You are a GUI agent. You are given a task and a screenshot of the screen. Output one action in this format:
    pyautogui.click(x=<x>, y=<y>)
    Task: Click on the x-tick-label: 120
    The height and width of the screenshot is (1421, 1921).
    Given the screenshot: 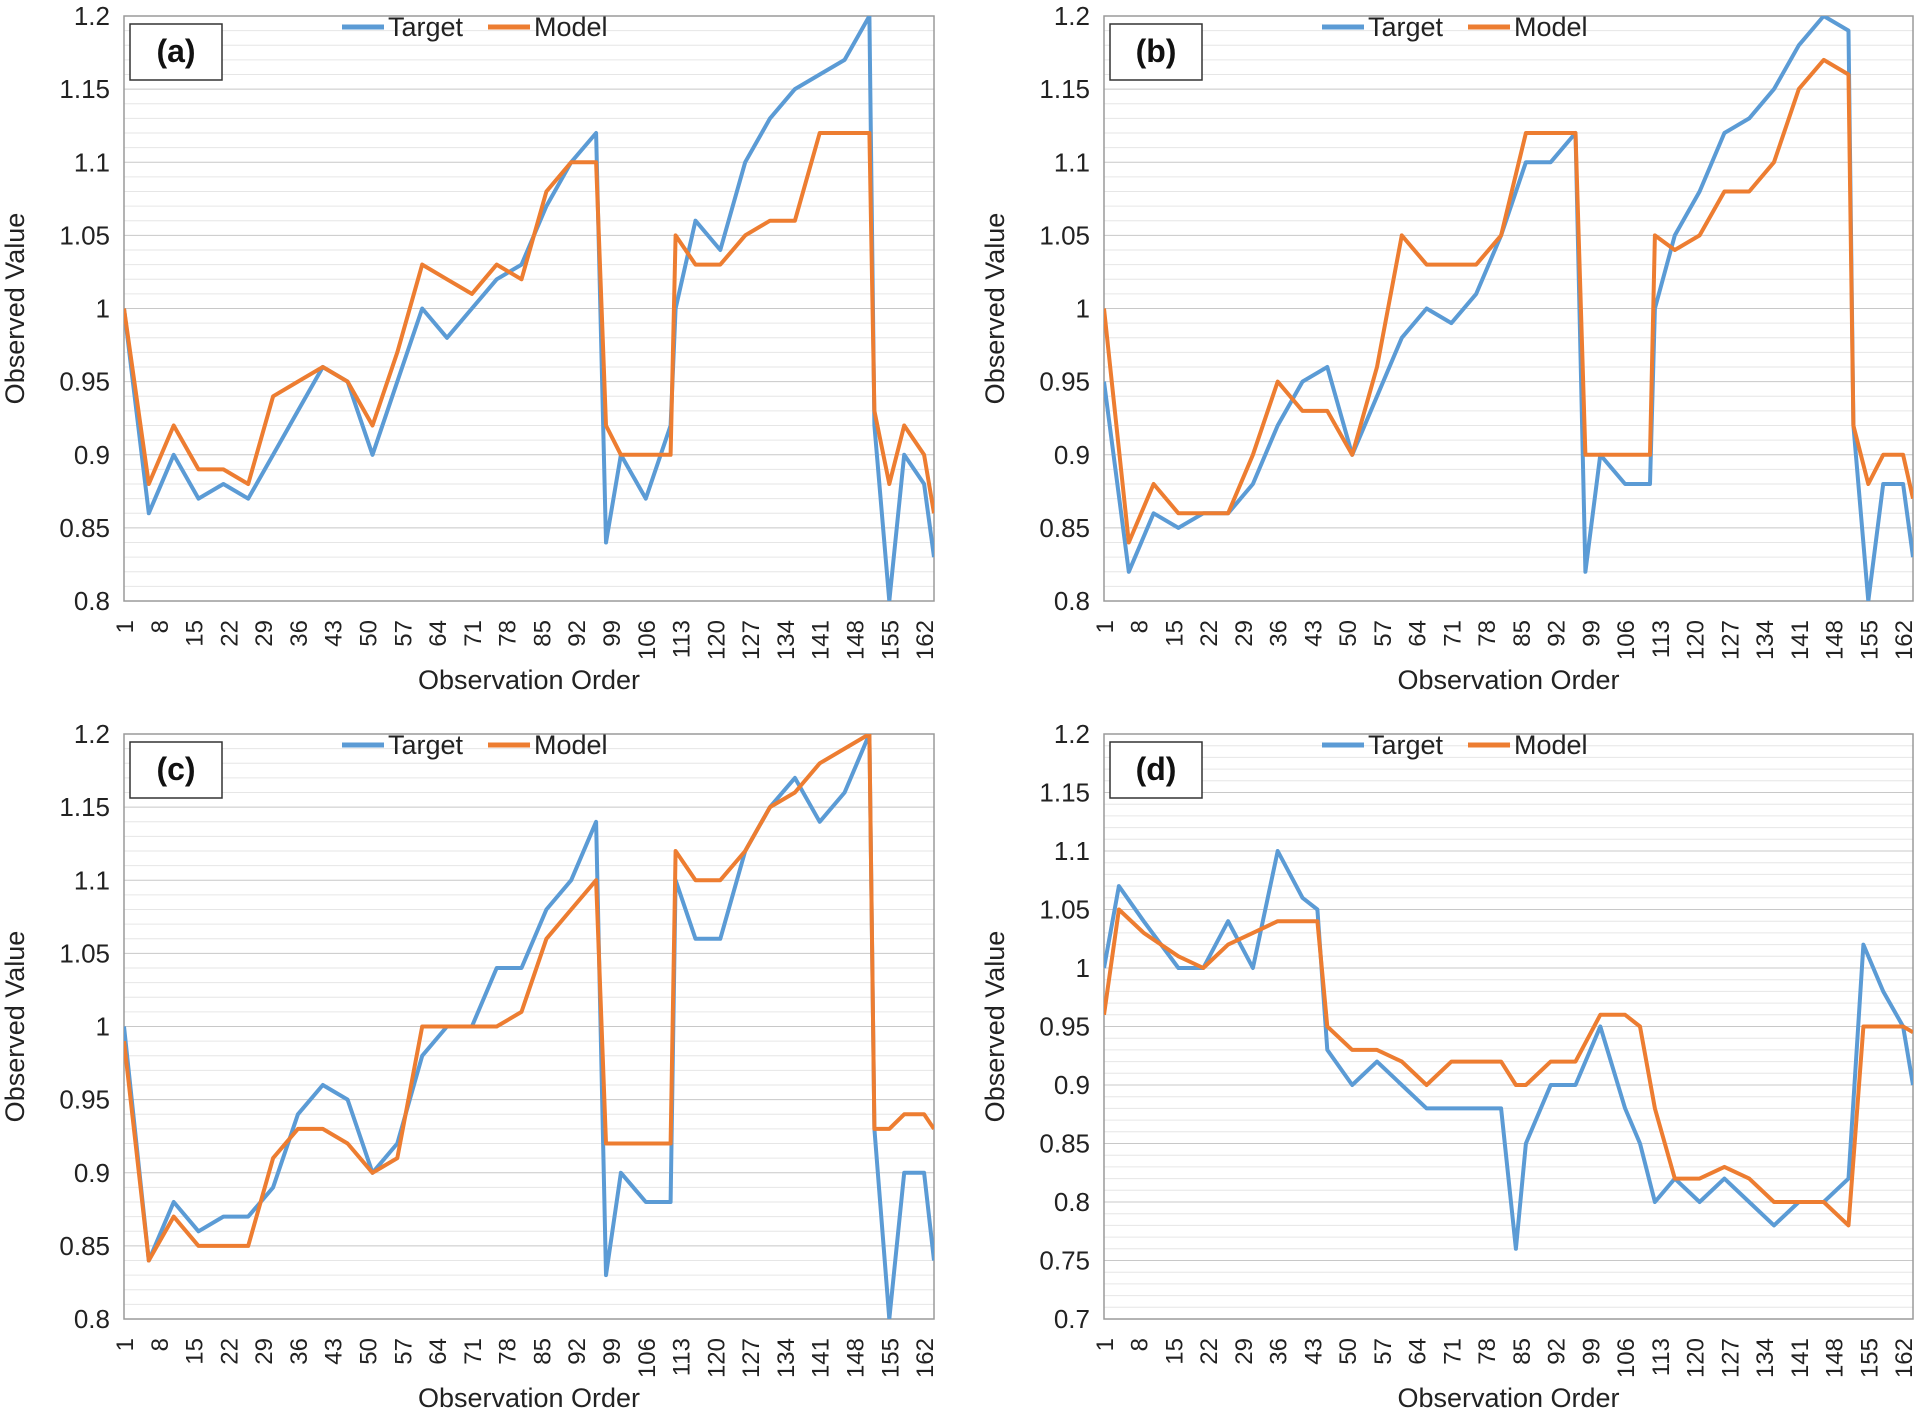 What is the action you would take?
    pyautogui.click(x=716, y=1358)
    